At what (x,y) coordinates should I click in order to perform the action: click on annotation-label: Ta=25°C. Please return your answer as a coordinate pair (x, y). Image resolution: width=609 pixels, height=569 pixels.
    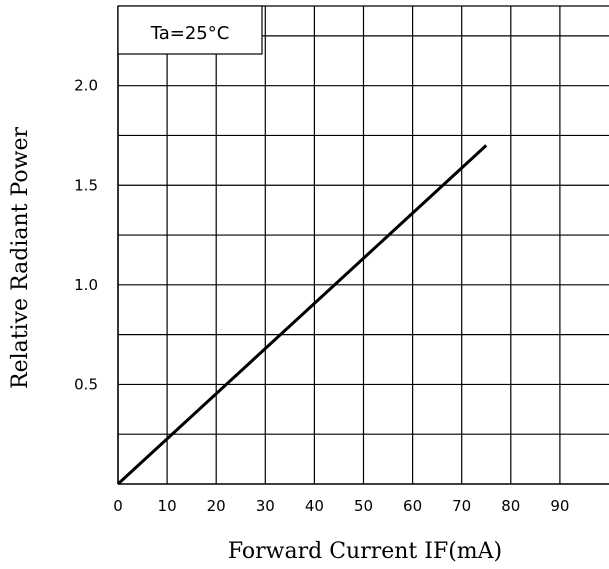
    Looking at the image, I should click on (190, 33).